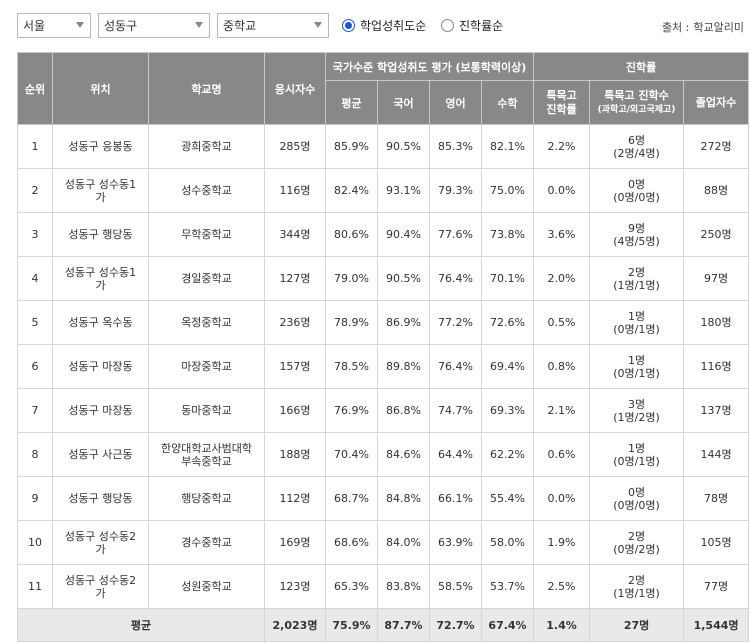  I want to click on row-korean: 83.8%, so click(403, 586).